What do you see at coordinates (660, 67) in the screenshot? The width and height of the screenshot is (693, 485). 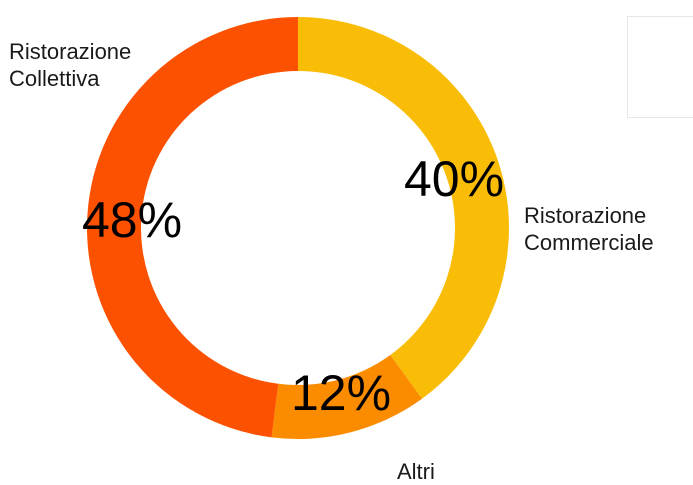 I see `empty-panel` at bounding box center [660, 67].